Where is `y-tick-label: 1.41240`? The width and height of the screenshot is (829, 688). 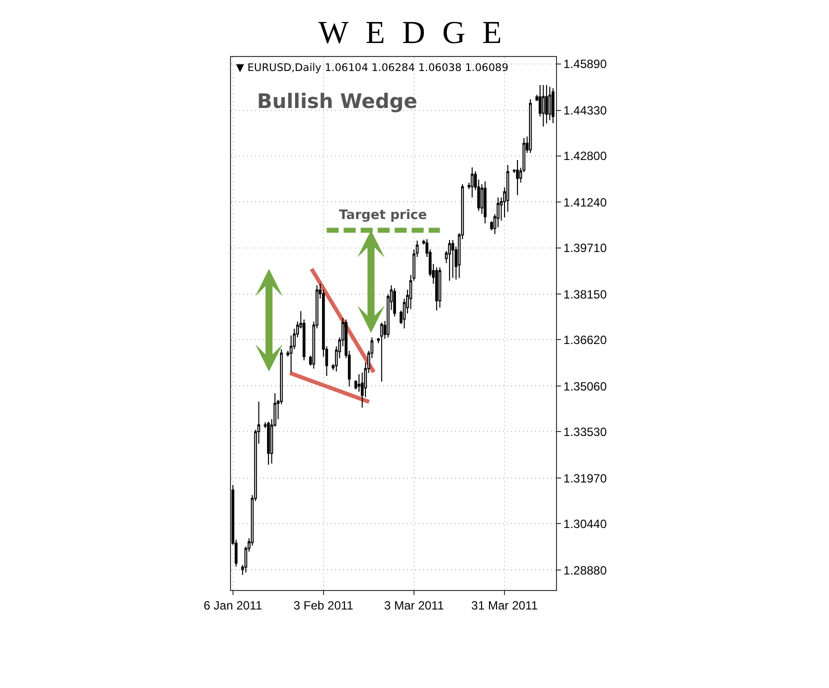 y-tick-label: 1.41240 is located at coordinates (585, 202).